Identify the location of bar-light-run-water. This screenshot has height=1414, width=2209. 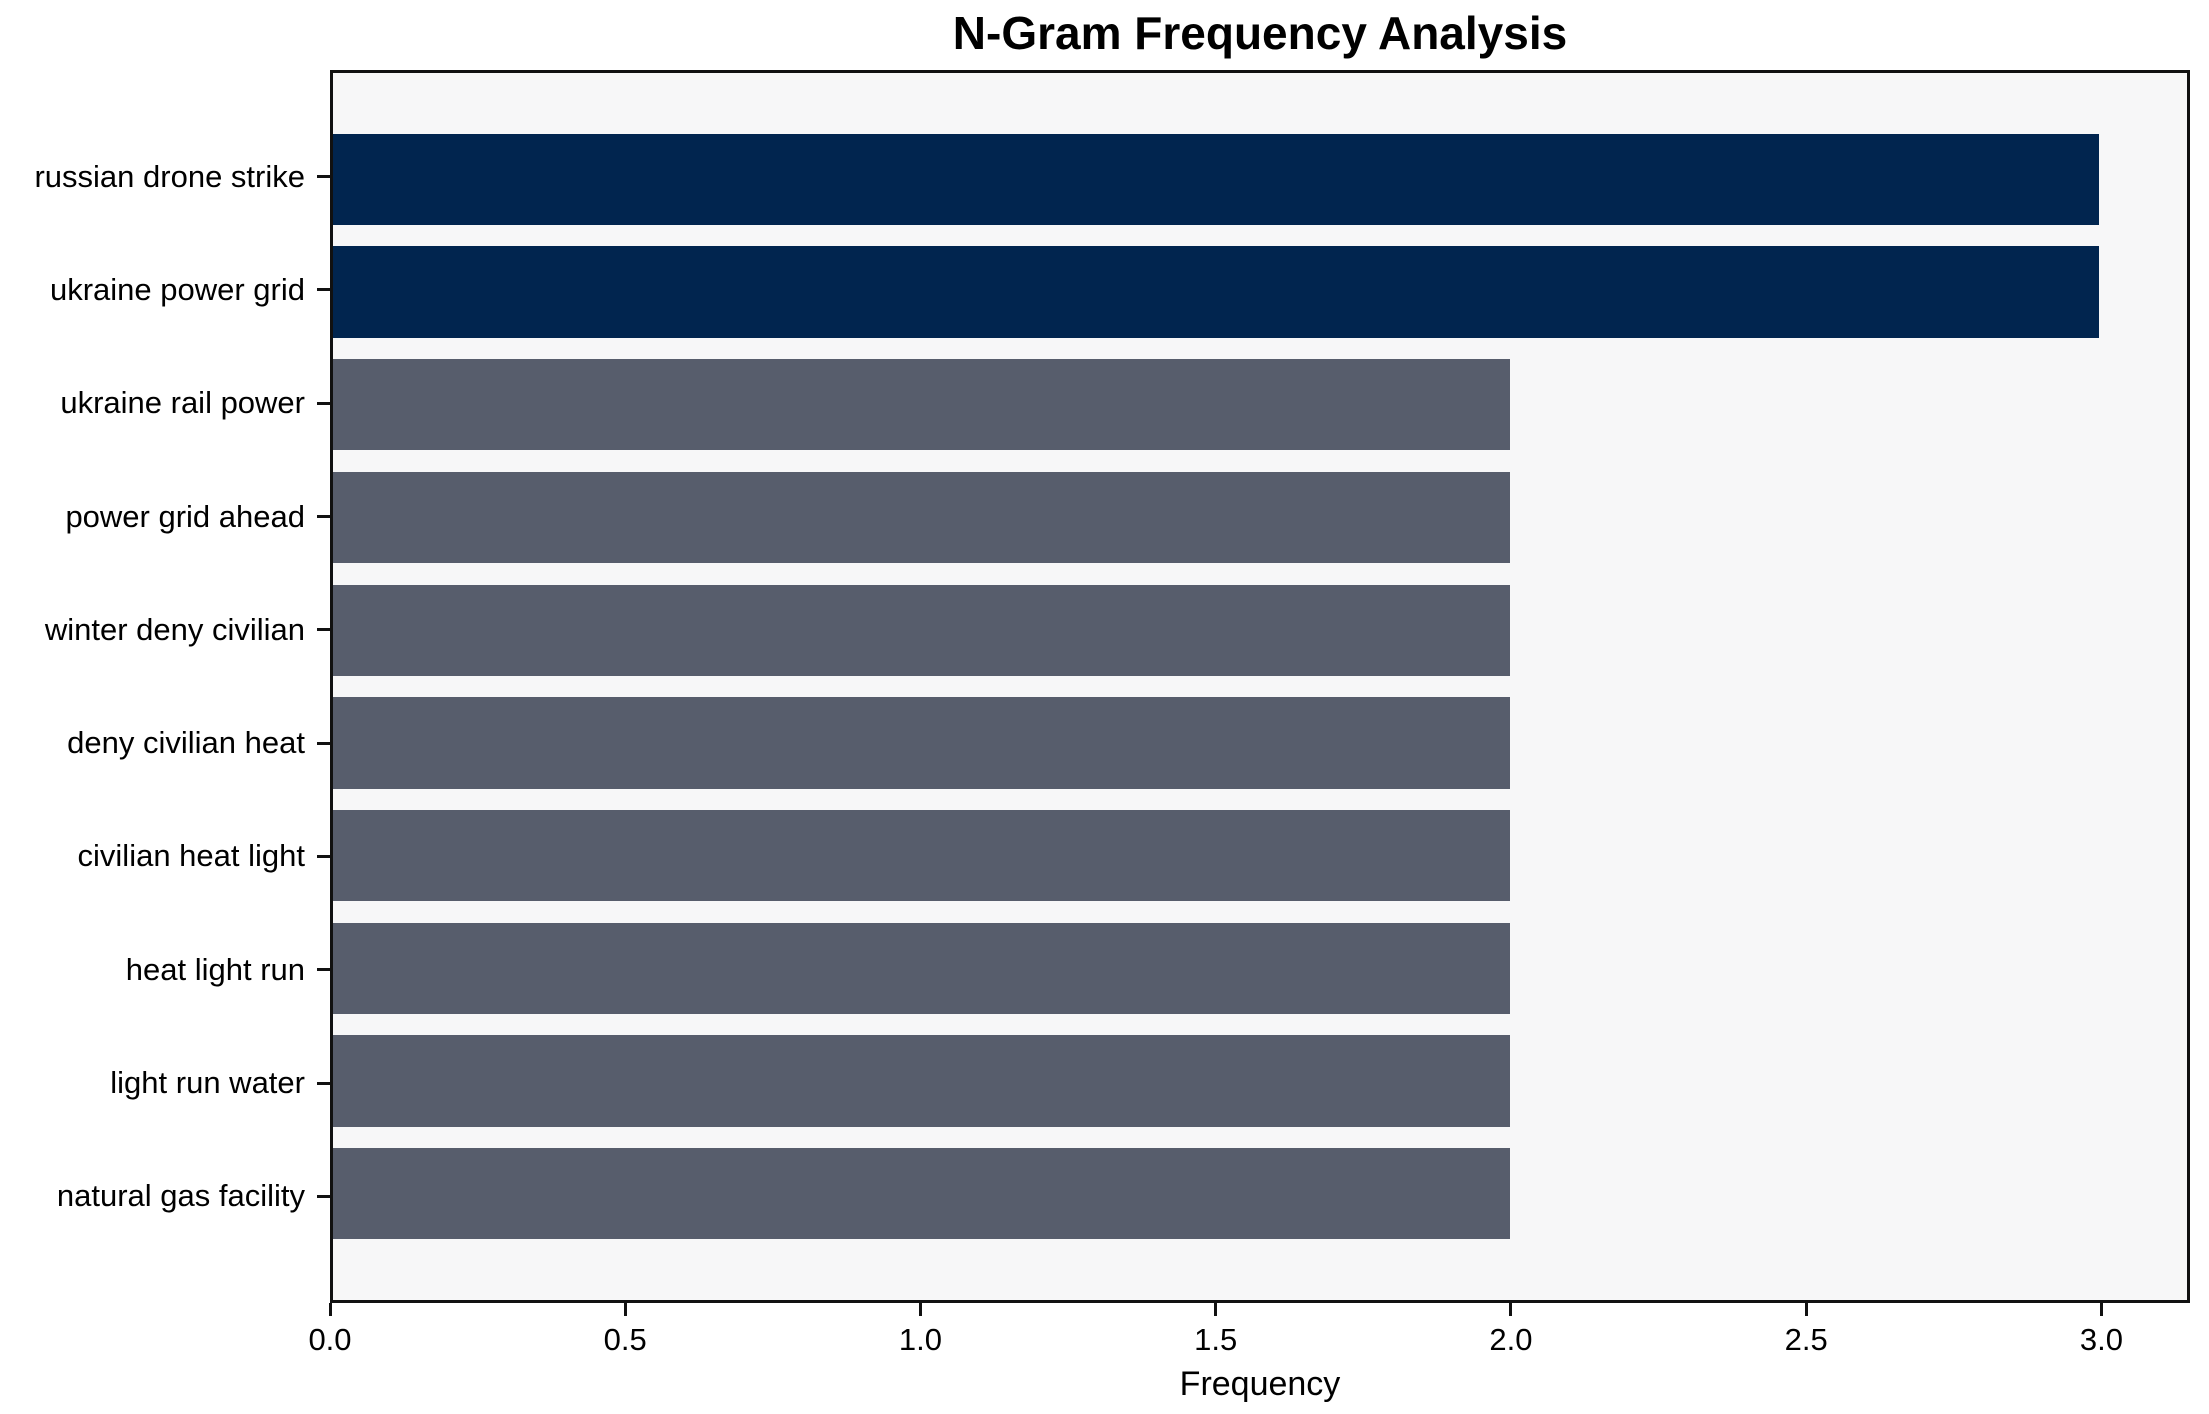
(922, 1081).